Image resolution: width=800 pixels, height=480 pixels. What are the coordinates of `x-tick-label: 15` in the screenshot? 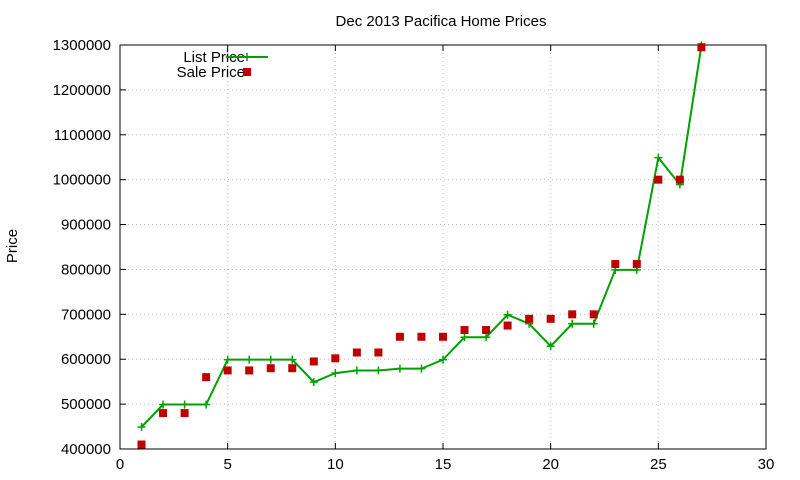 It's located at (443, 464).